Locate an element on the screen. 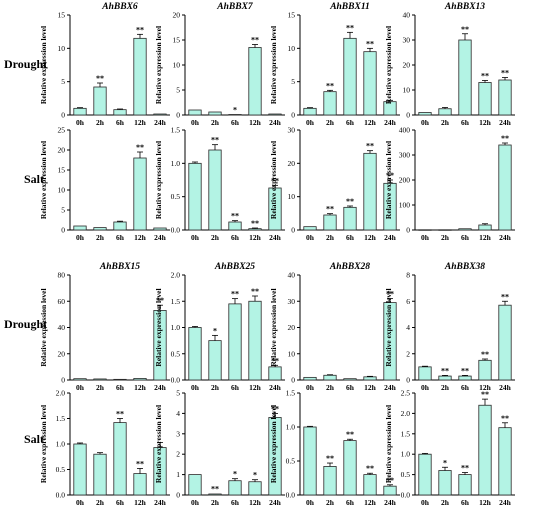 Image resolution: width=550 pixels, height=514 pixels. y-tick-label: 2.0 is located at coordinates (406, 413).